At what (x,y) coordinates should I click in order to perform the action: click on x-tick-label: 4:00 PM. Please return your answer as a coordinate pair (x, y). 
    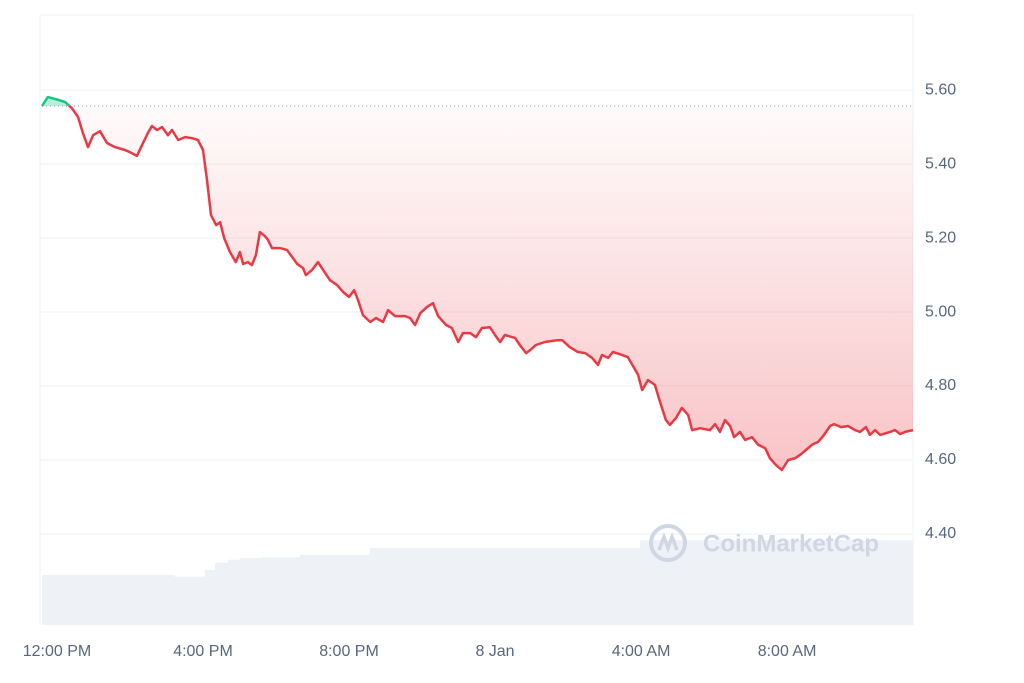
    Looking at the image, I should click on (203, 651).